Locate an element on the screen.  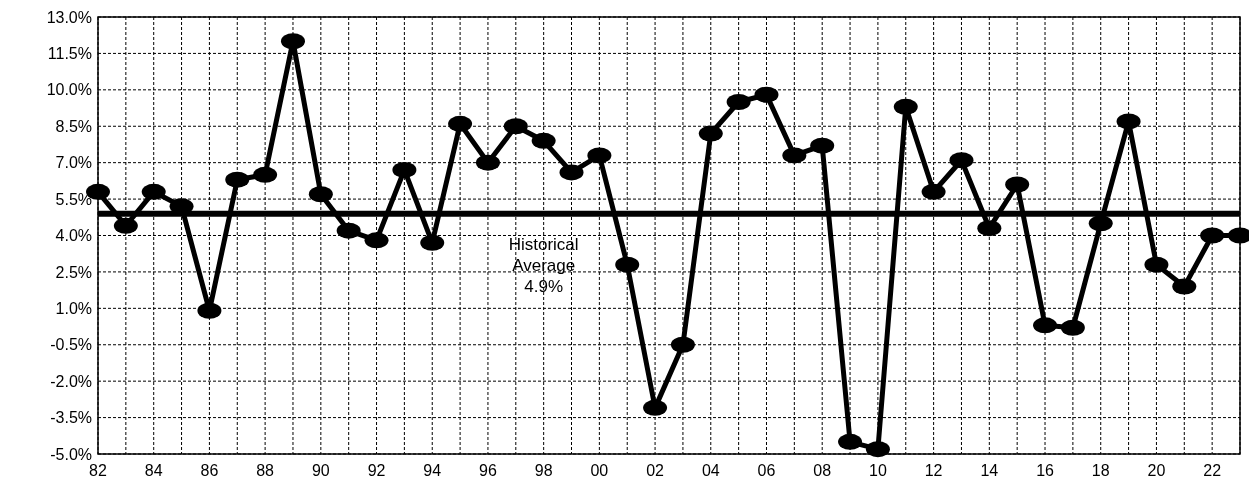
x-tick-label: 00 is located at coordinates (599, 470).